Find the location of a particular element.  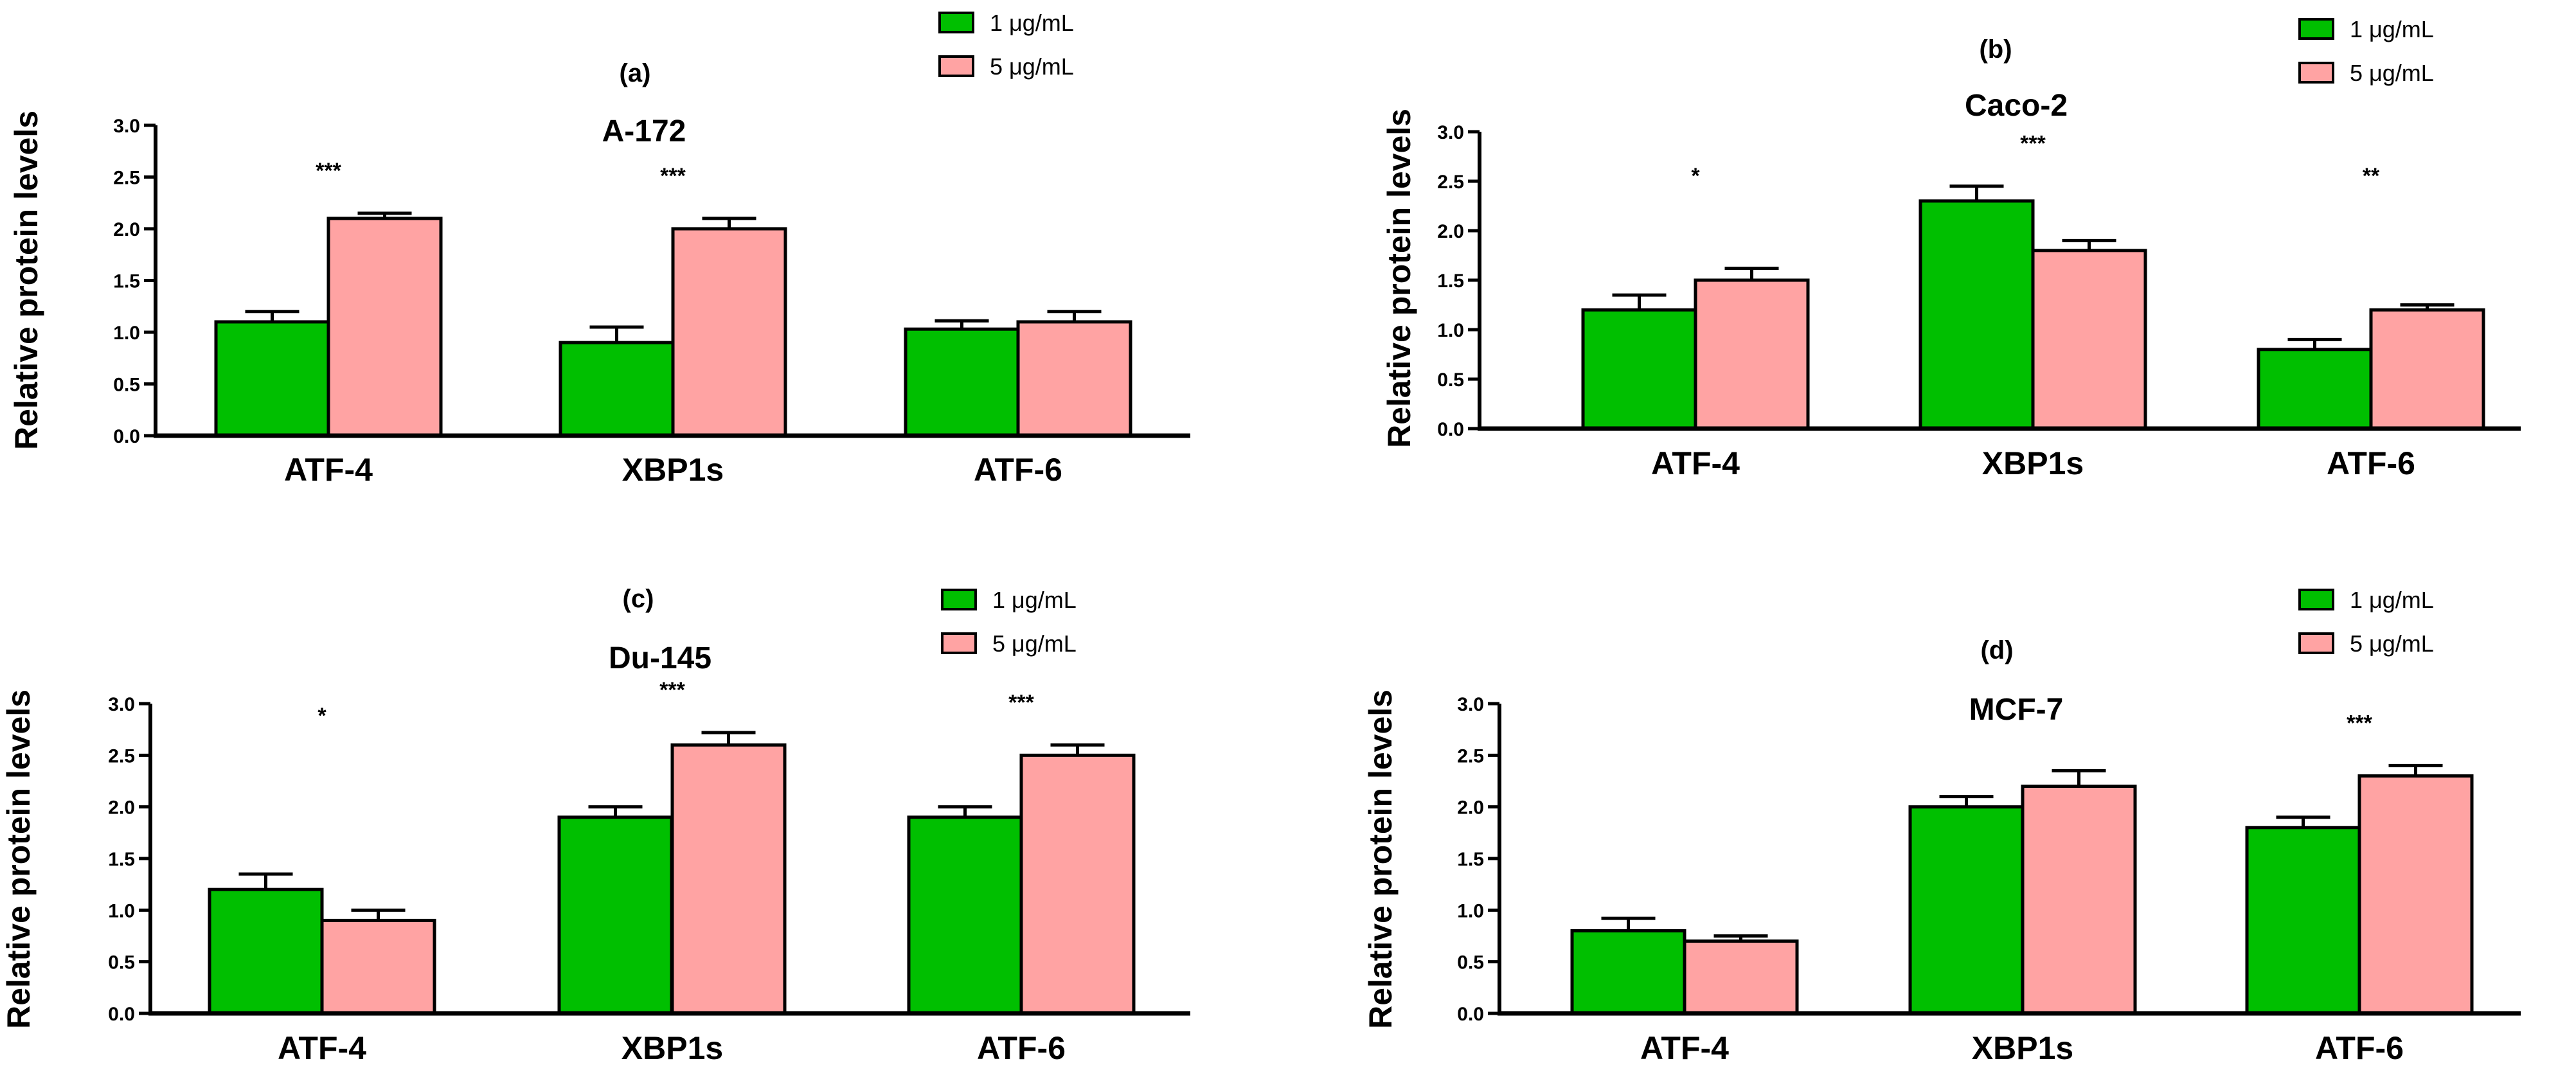

significance-marker: ** is located at coordinates (2371, 176).